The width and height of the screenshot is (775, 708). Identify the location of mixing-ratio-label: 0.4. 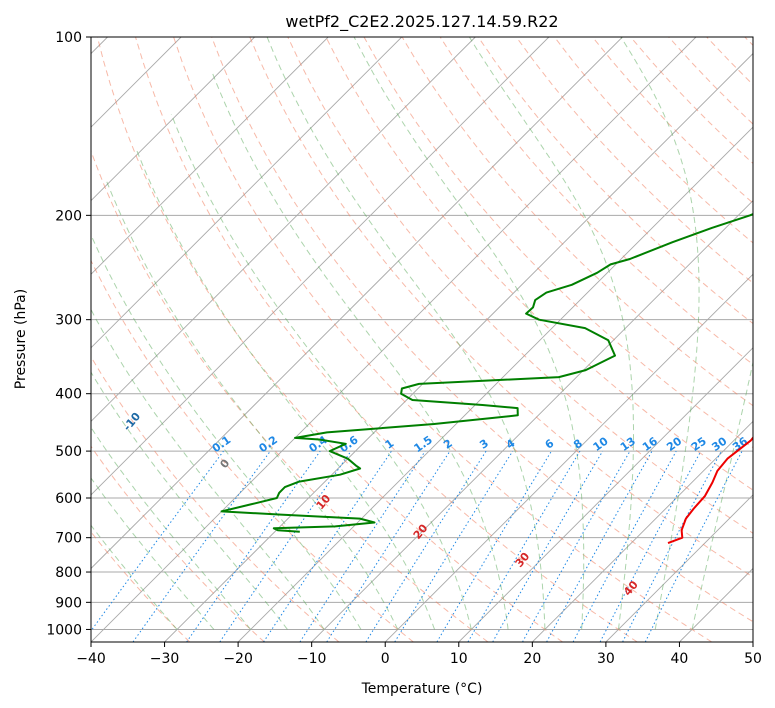
(318, 444).